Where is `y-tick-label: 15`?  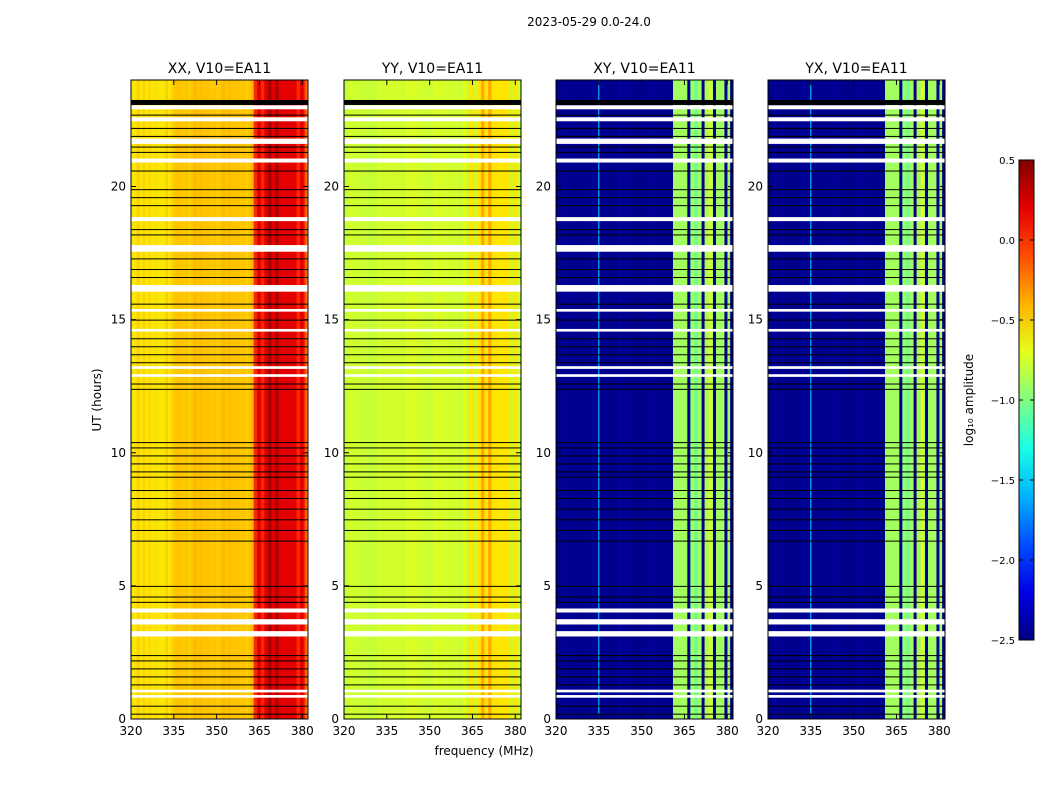
y-tick-label: 15 is located at coordinates (543, 320).